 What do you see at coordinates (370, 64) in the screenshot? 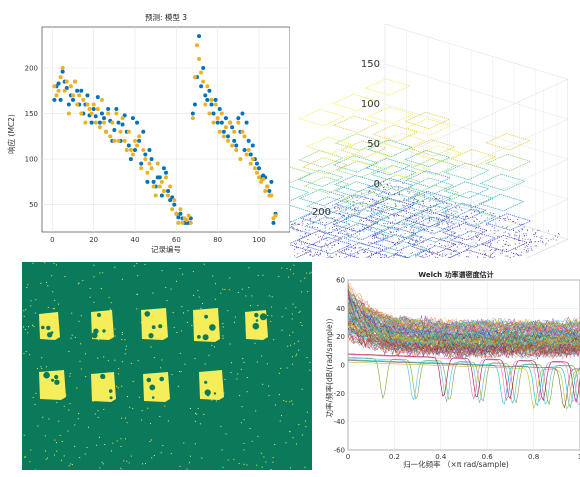
I see `z-tick-label: 150` at bounding box center [370, 64].